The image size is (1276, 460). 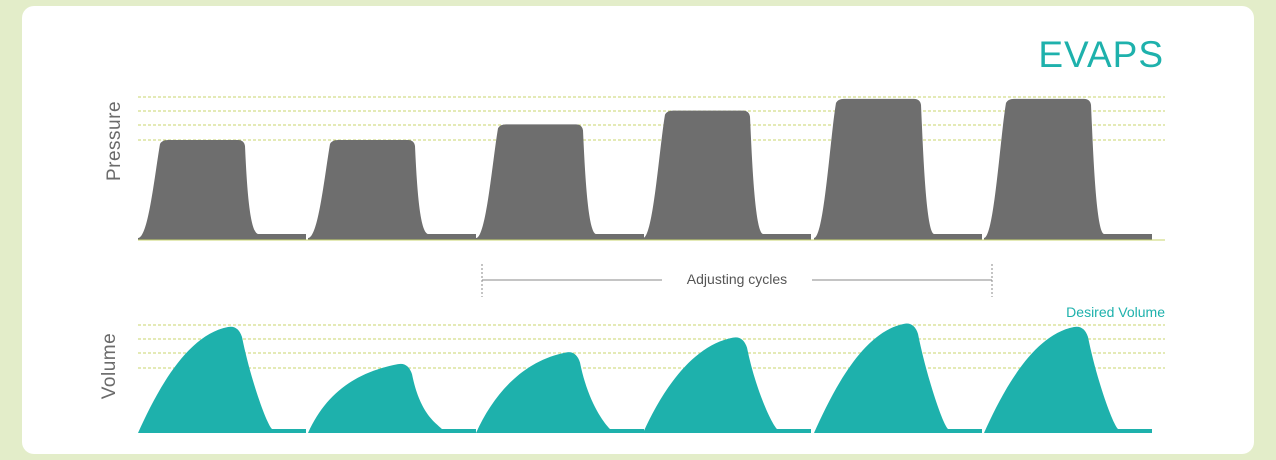 What do you see at coordinates (737, 279) in the screenshot?
I see `adjusting-cycles-label: Adjusting cycles` at bounding box center [737, 279].